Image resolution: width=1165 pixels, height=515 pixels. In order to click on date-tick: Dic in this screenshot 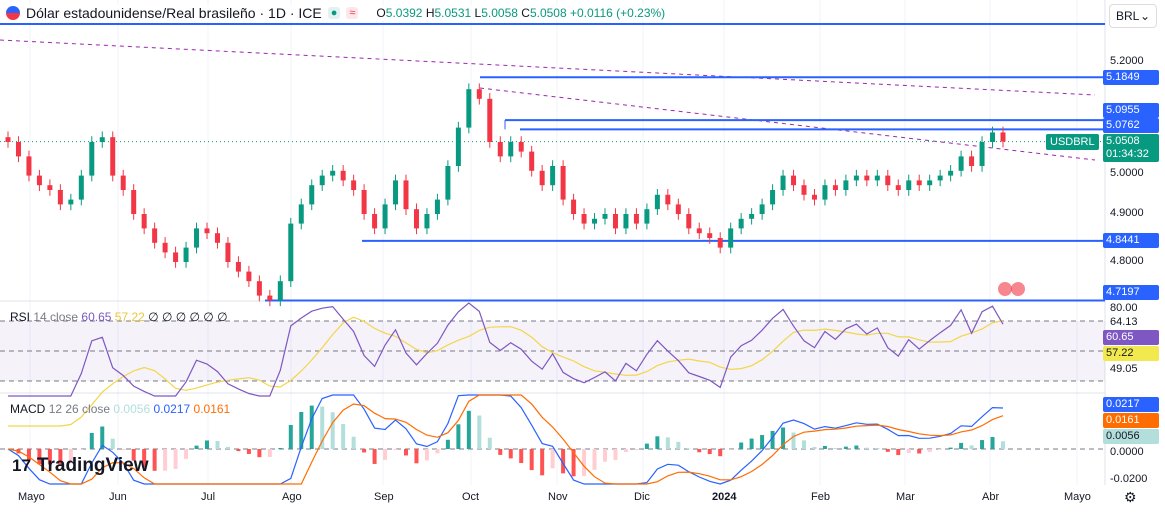, I will do `click(642, 497)`.